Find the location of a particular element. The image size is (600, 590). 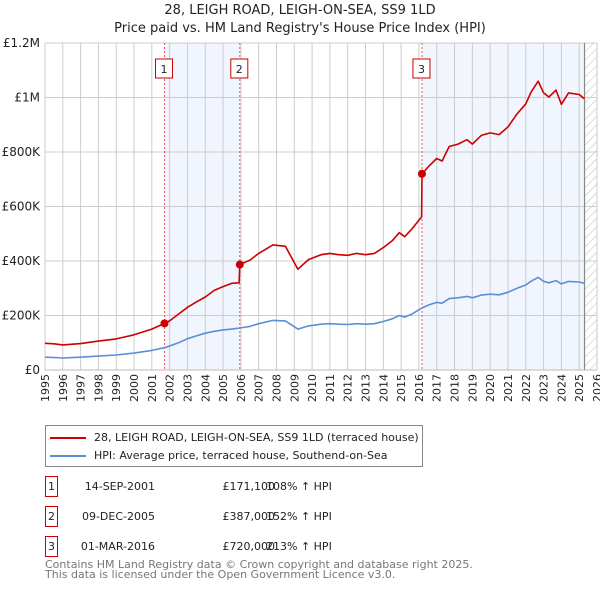

x-tick-label: 2023 is located at coordinates (544, 388).